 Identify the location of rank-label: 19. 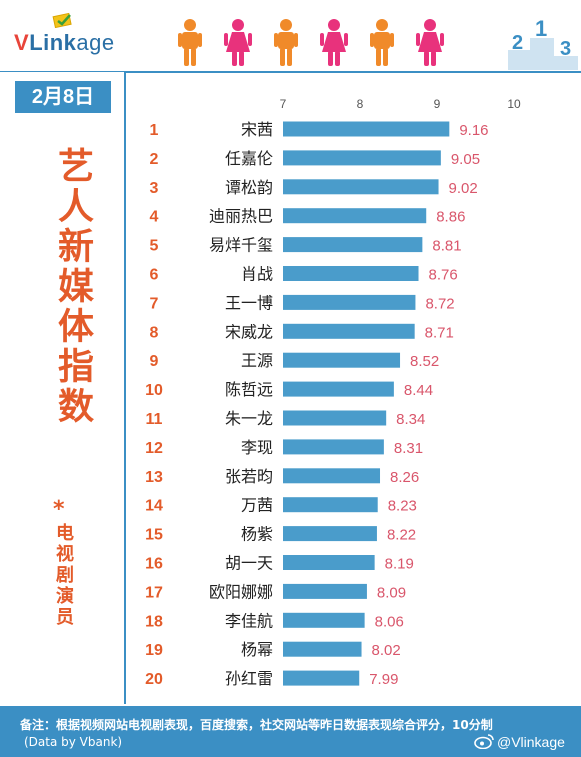
(154, 650).